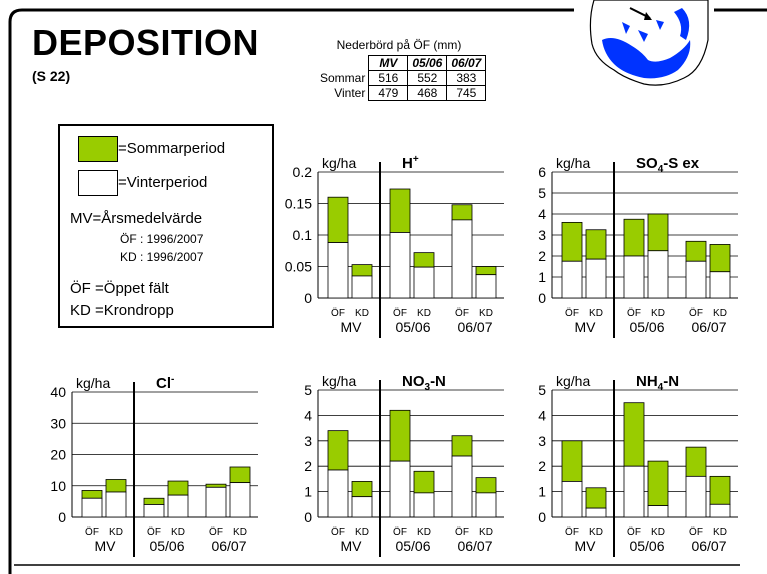 This screenshot has width=767, height=574. I want to click on legend-winter-label: =Vinterperiod, so click(163, 182).